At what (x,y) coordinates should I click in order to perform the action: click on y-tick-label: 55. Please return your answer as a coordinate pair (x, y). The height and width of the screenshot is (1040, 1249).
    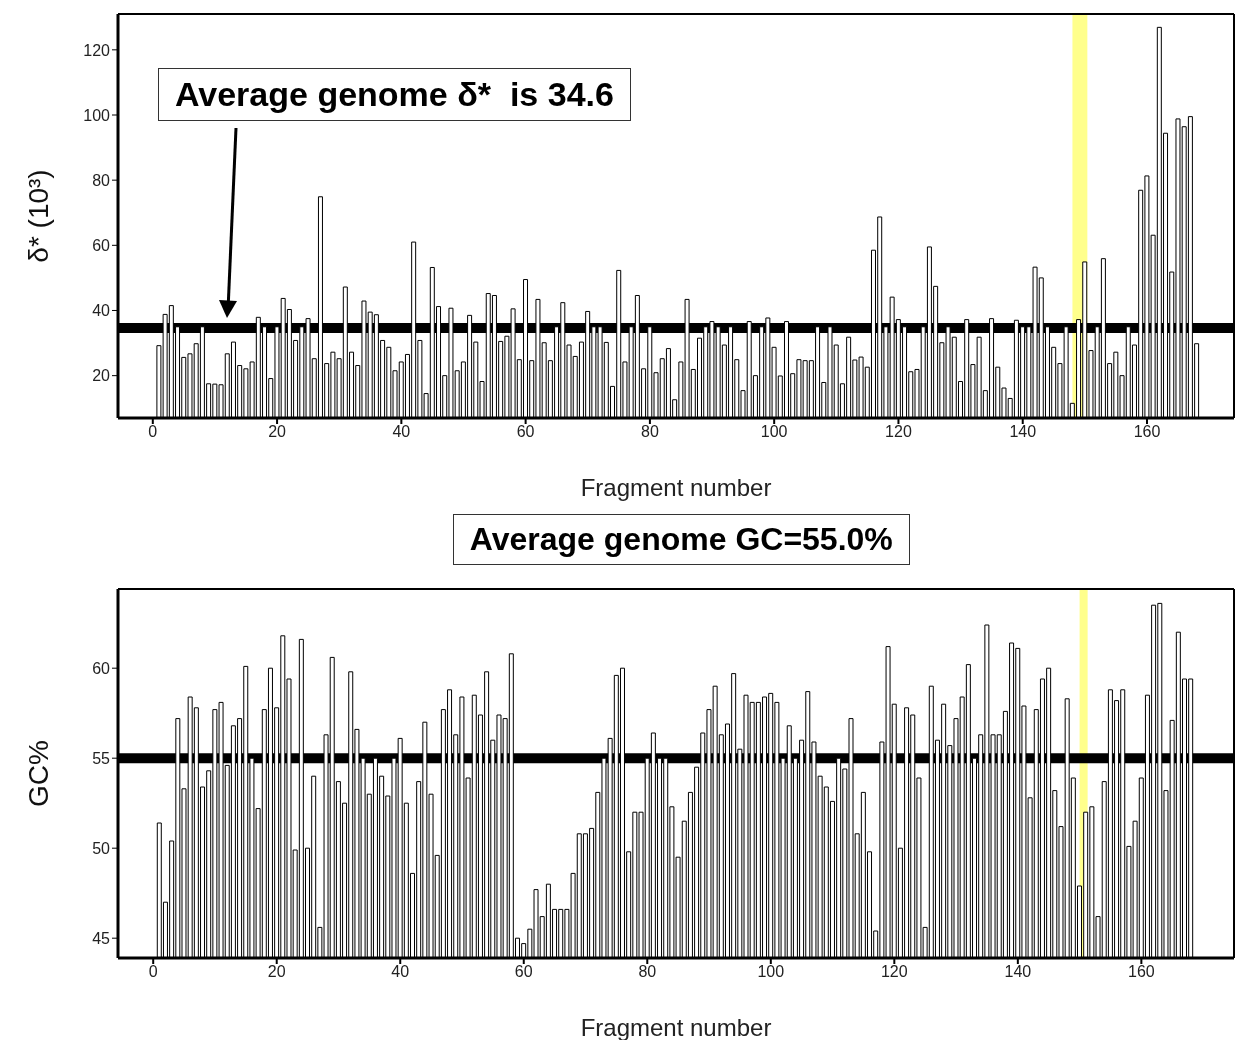
    Looking at the image, I should click on (101, 758).